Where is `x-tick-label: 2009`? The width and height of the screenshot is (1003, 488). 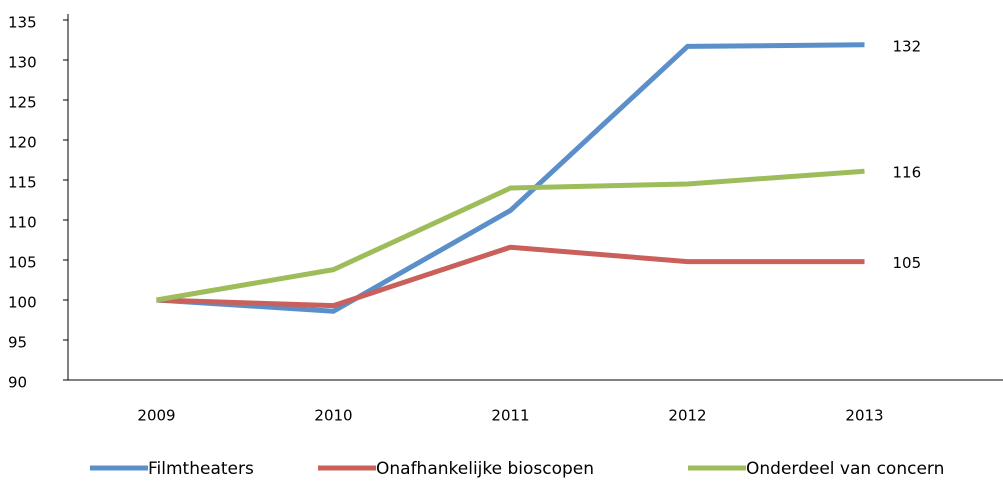
x-tick-label: 2009 is located at coordinates (156, 416).